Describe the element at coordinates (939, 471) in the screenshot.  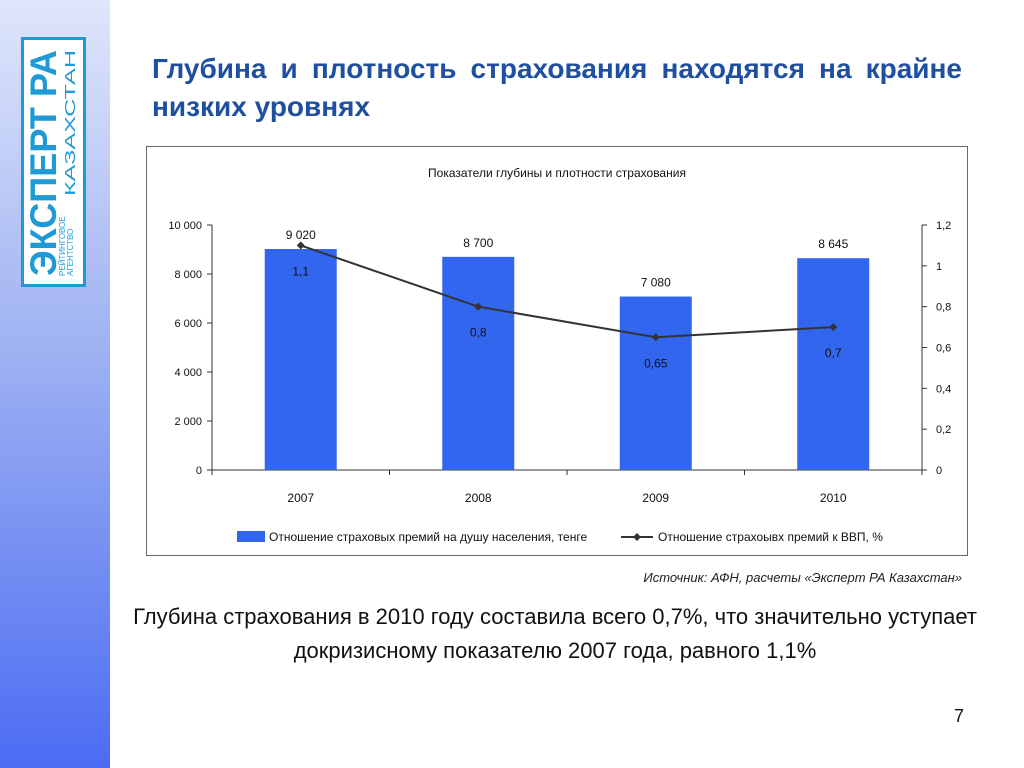
I see `right-tick-label: 0` at that location.